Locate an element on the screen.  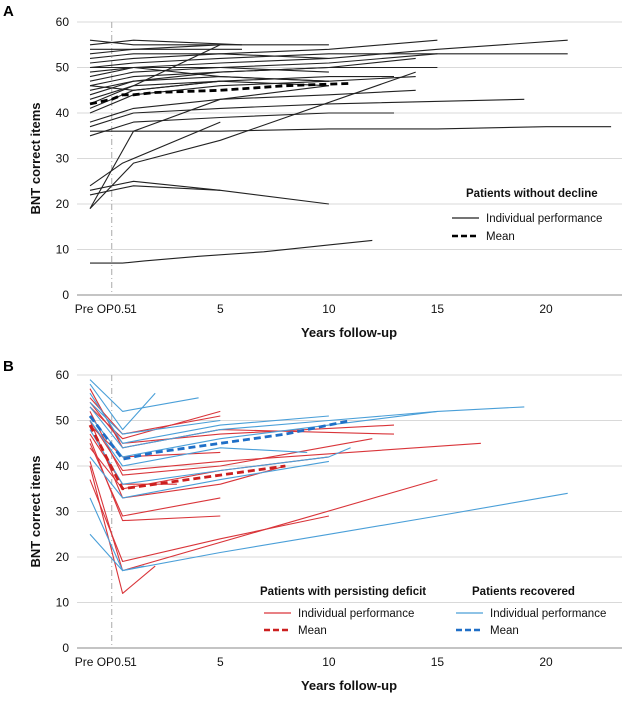
meanmean-line is located at coordinates (220, 94).